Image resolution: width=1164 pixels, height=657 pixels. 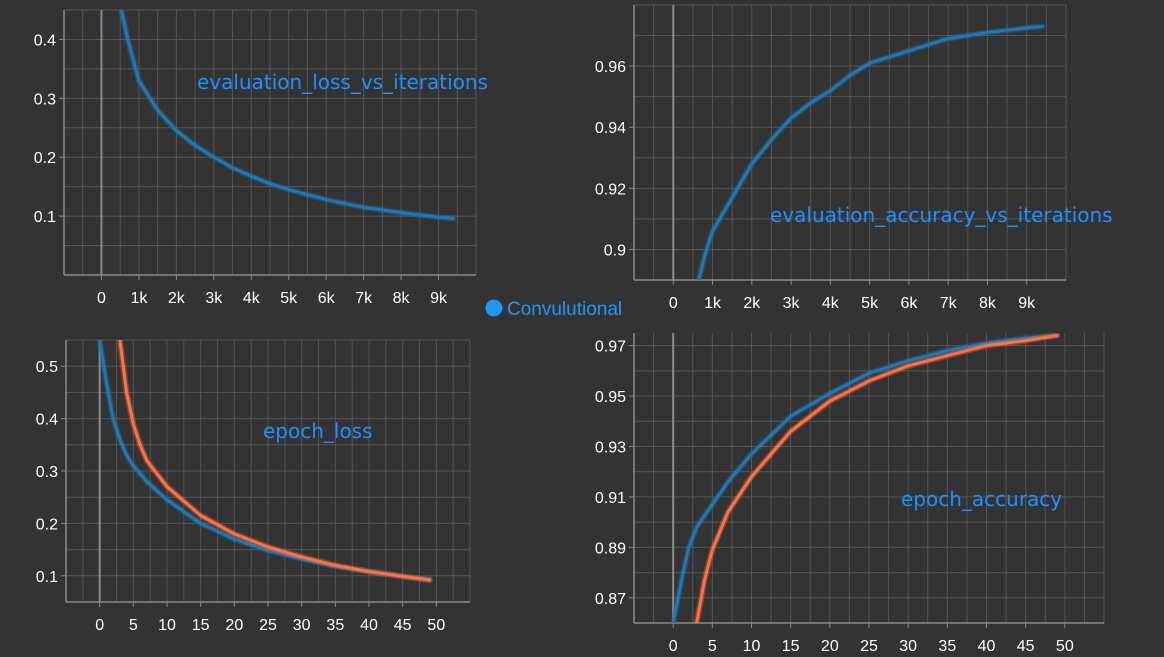 I want to click on y-tick-label: 0.9, so click(x=615, y=250).